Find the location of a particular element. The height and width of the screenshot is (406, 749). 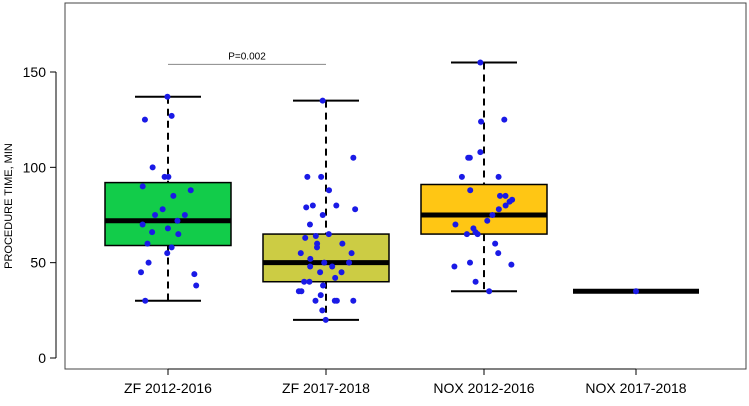

y-axis: 0 50 100 150 is located at coordinates (40, 215).